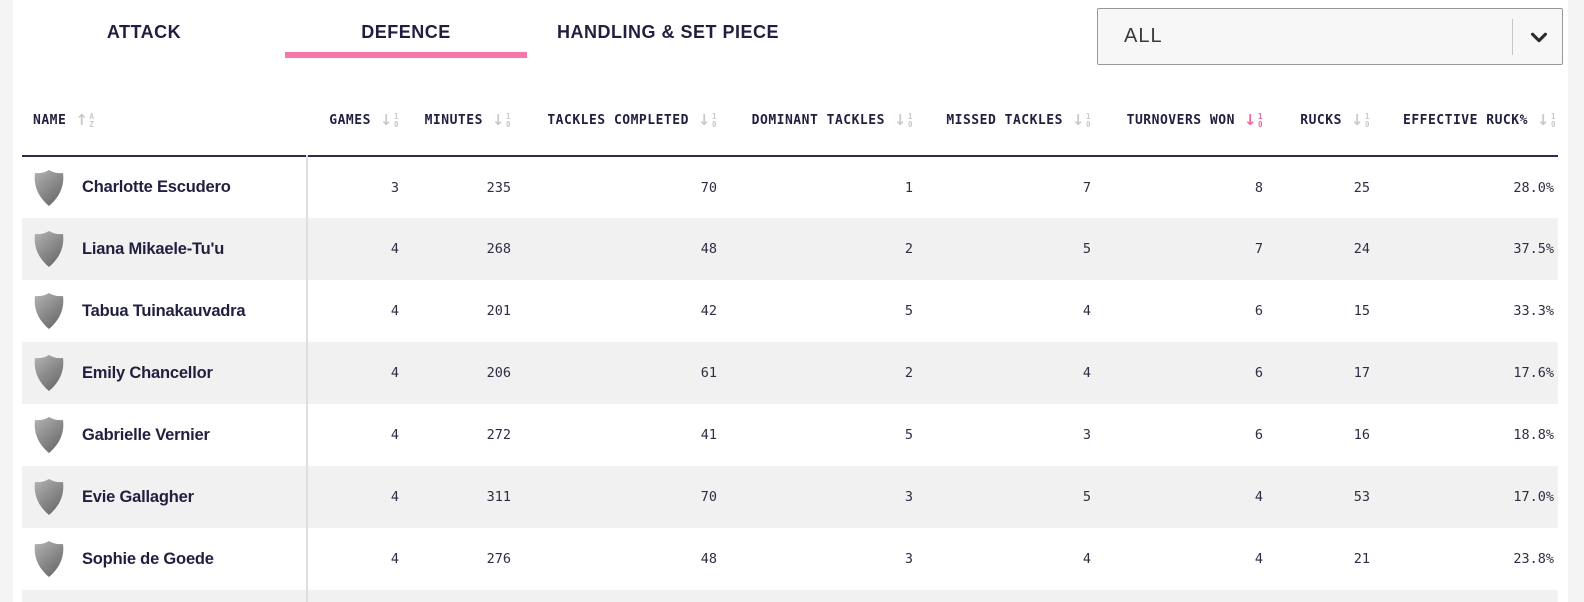 Image resolution: width=1584 pixels, height=602 pixels. What do you see at coordinates (707, 120) in the screenshot?
I see `sort-icon-tackles_completed: ↓ 1 0` at bounding box center [707, 120].